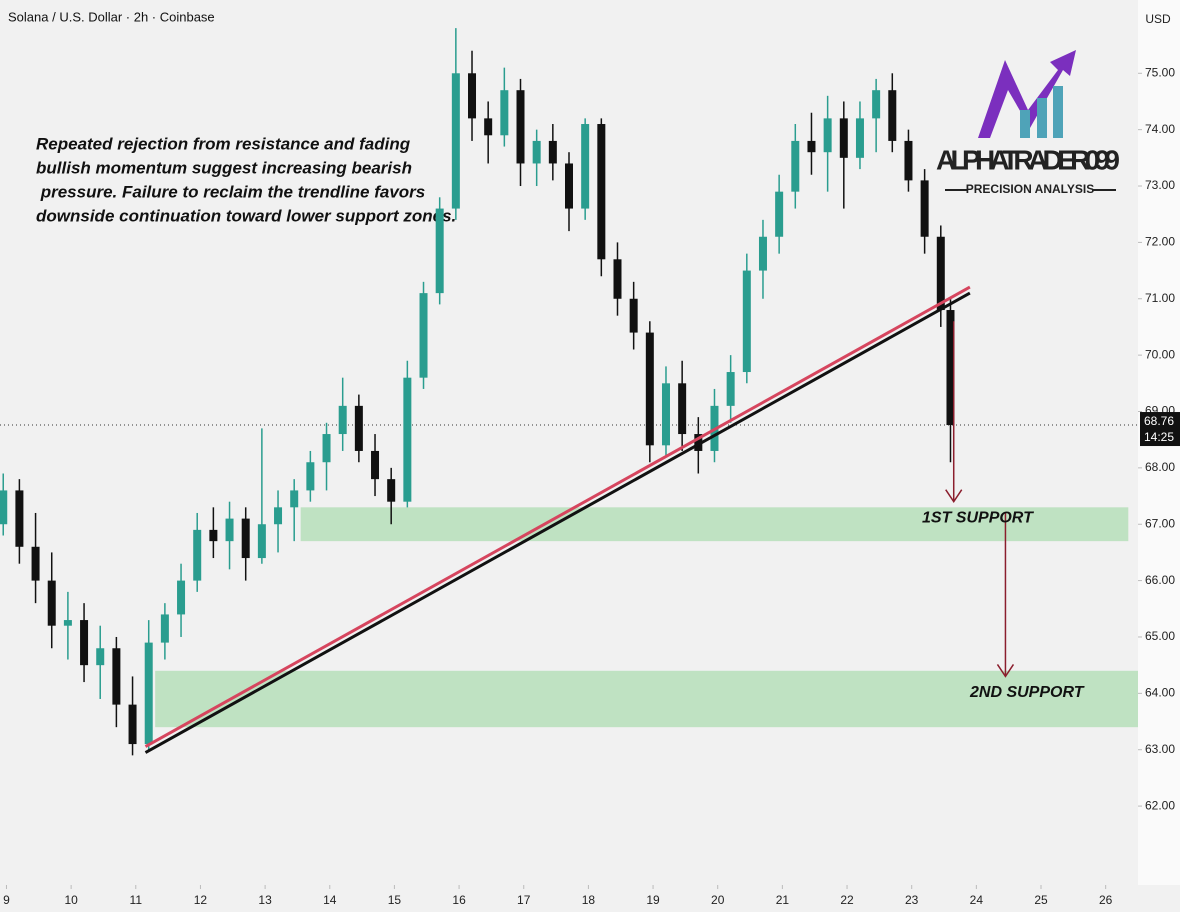 This screenshot has height=917, width=1180. Describe the element at coordinates (1159, 421) in the screenshot. I see `last-price-label: 68.76` at that location.